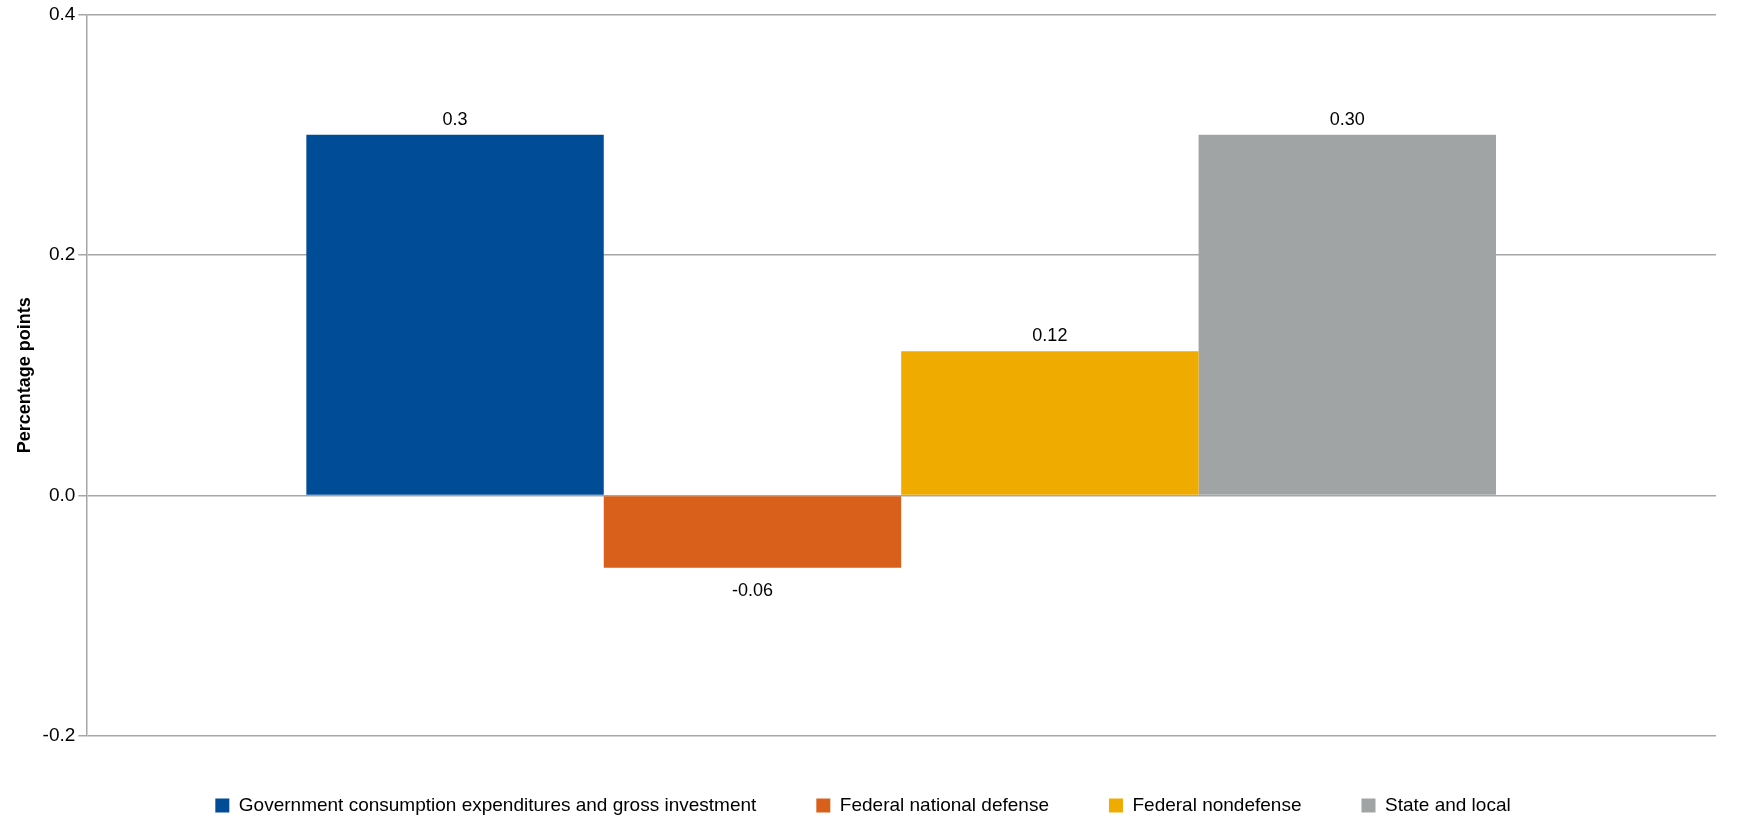  What do you see at coordinates (59, 735) in the screenshot?
I see `y-tick-label: -0.2` at bounding box center [59, 735].